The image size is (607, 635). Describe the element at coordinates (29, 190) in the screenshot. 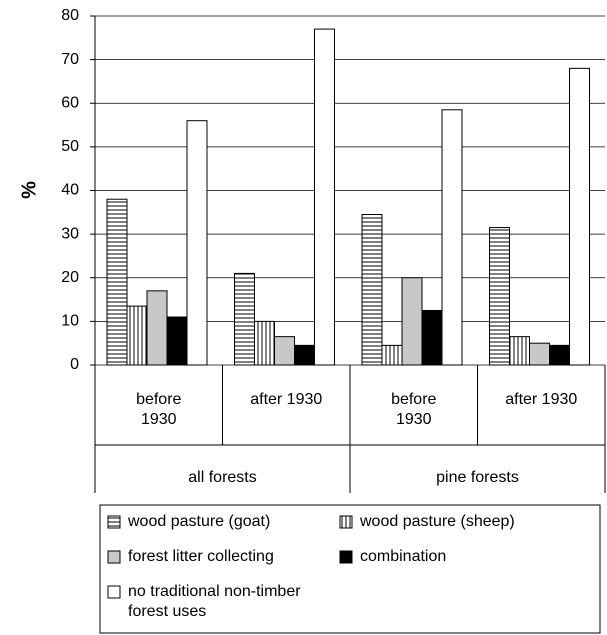

I see `y-axis-label: %` at that location.